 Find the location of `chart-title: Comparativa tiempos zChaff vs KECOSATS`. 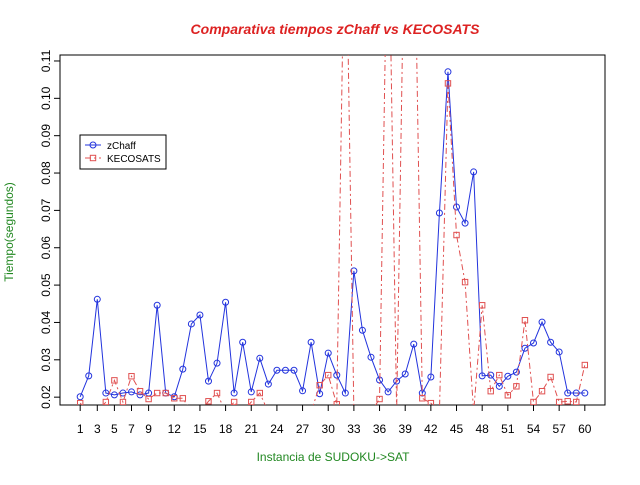

chart-title: Comparativa tiempos zChaff vs KECOSATS is located at coordinates (336, 29).